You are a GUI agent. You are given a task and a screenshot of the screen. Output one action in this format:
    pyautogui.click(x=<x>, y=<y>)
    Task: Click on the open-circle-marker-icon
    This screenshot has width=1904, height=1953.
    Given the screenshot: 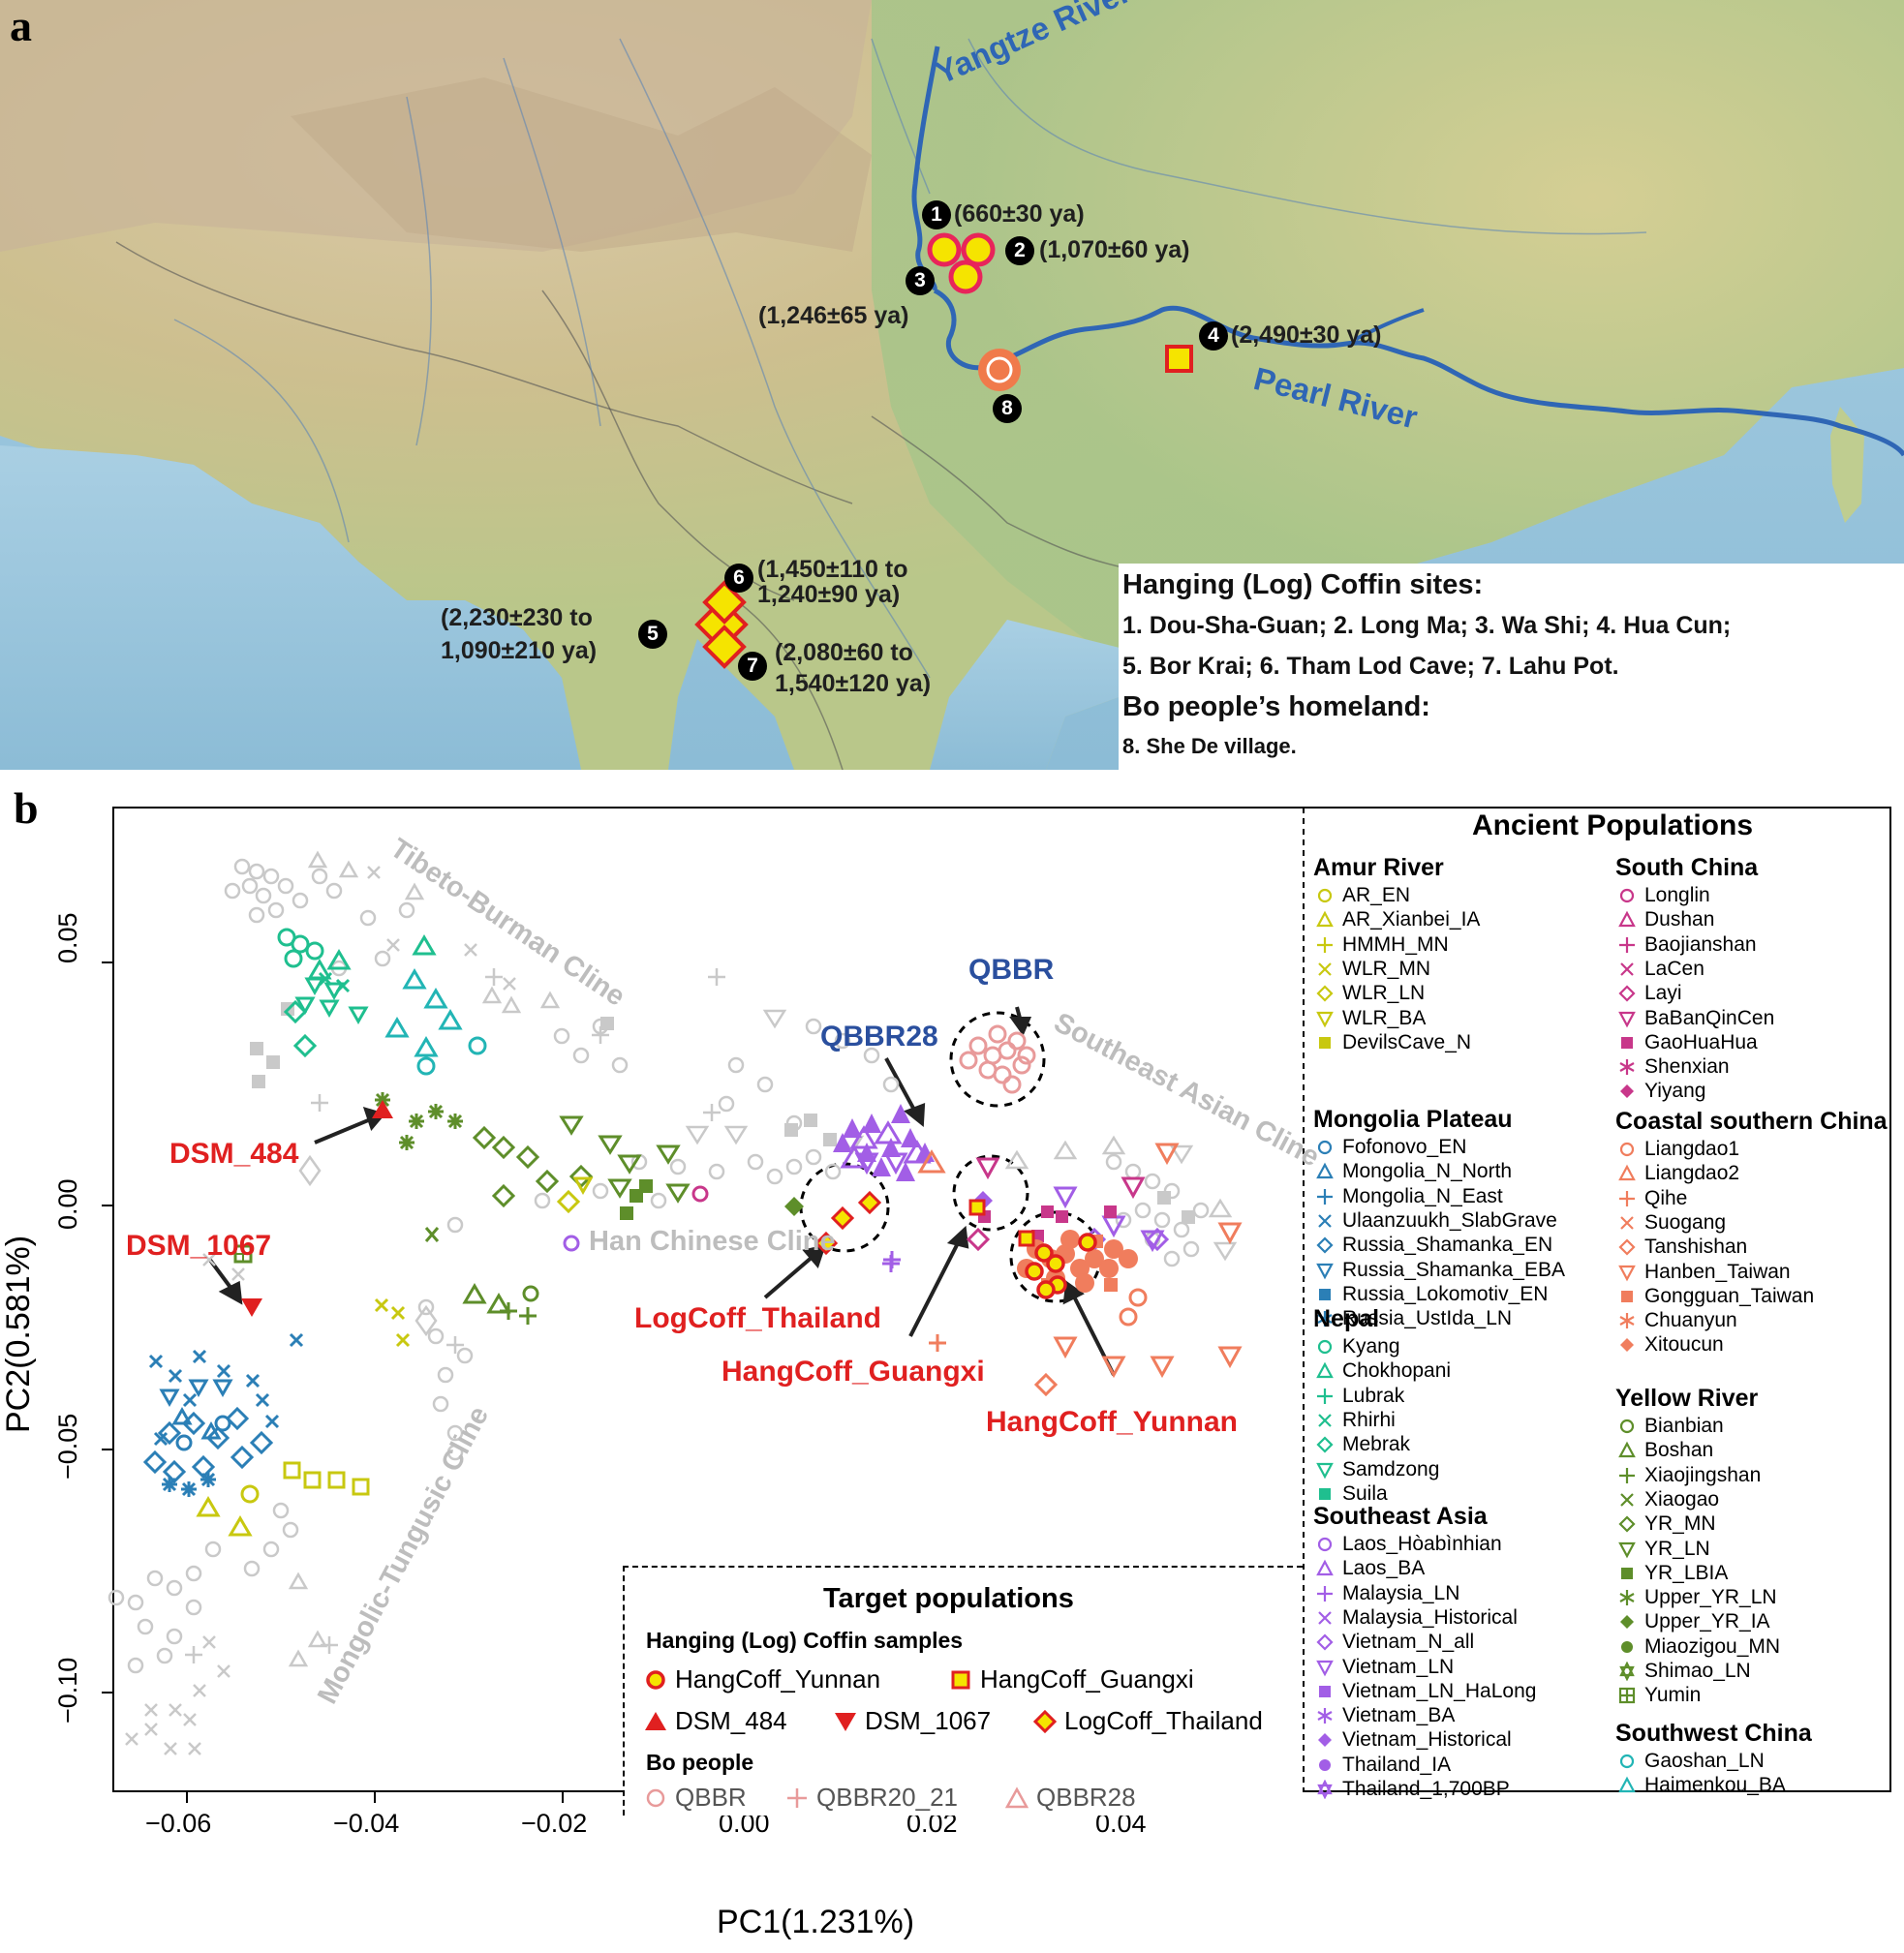 What is the action you would take?
    pyautogui.click(x=655, y=1798)
    